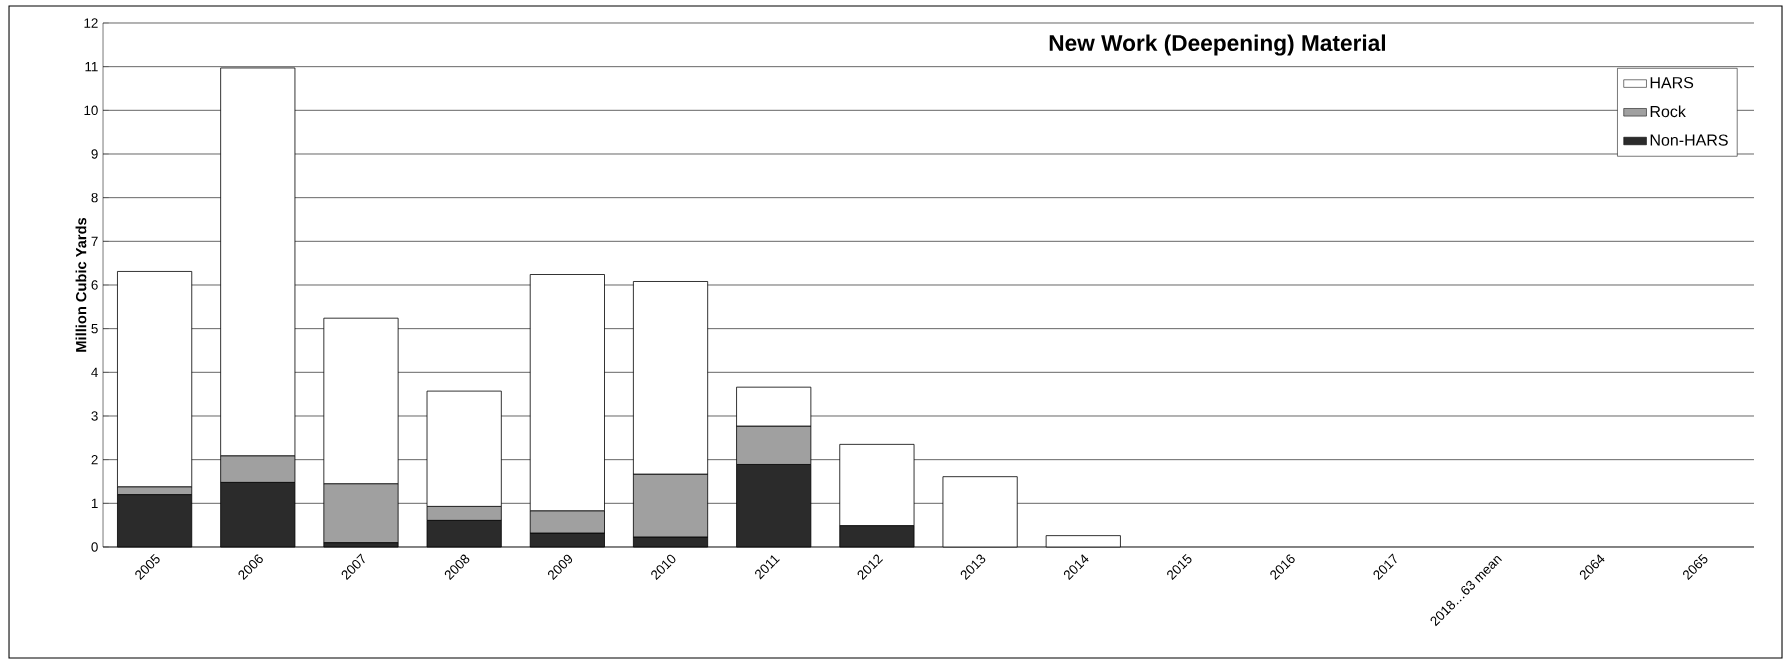  What do you see at coordinates (94, 154) in the screenshot?
I see `y-tick-label: 9` at bounding box center [94, 154].